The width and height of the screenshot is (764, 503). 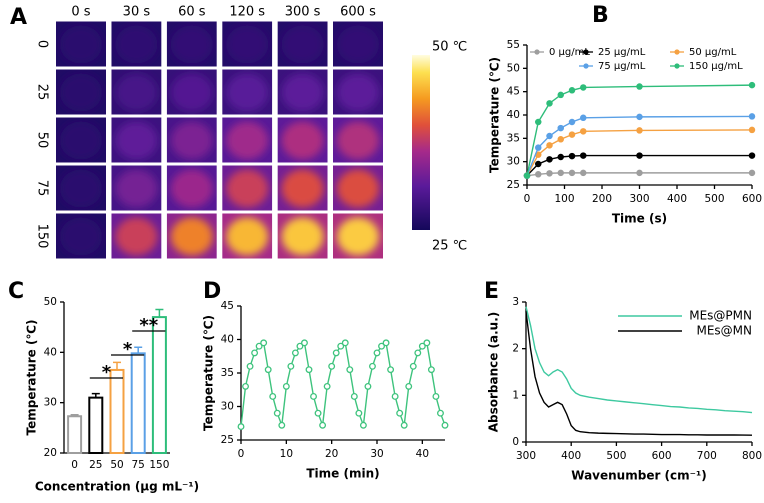 I want to click on y-tick-label: 0, so click(x=515, y=442).